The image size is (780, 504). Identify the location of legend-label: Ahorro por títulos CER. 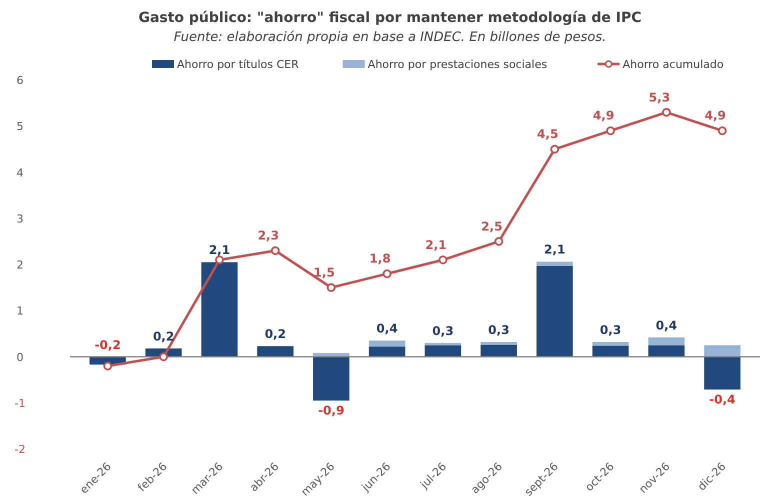
(238, 64).